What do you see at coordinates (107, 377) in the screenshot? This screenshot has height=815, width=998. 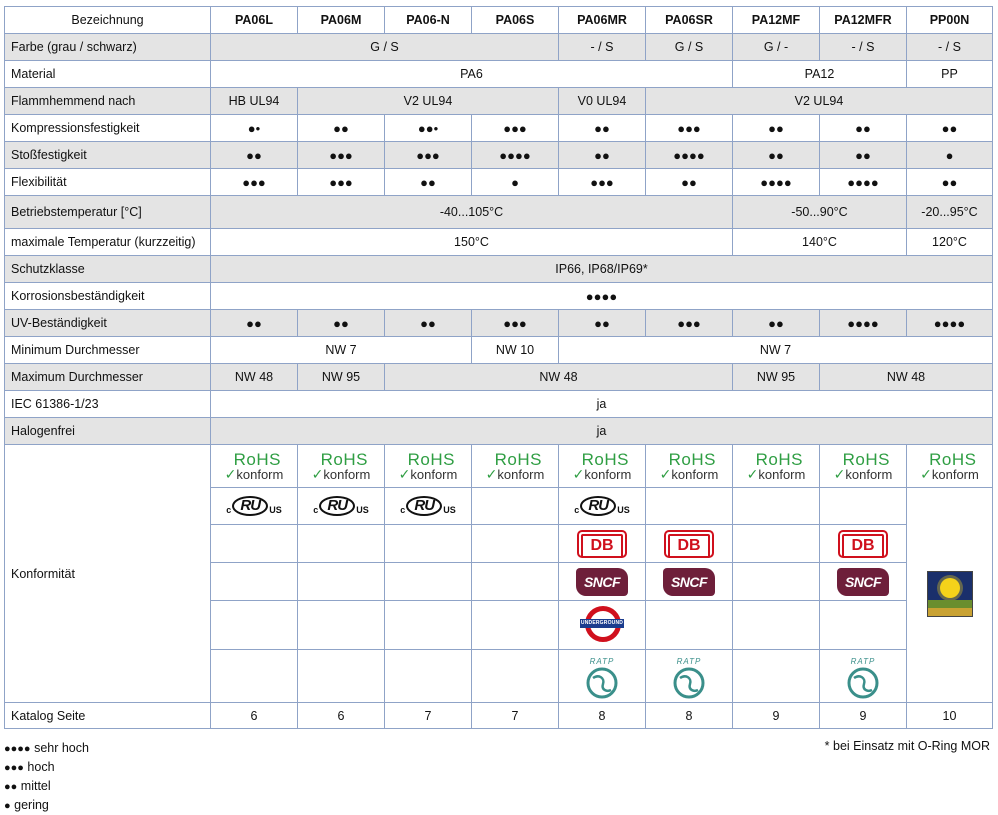 I see `row-label: Maximum Durchmesser` at bounding box center [107, 377].